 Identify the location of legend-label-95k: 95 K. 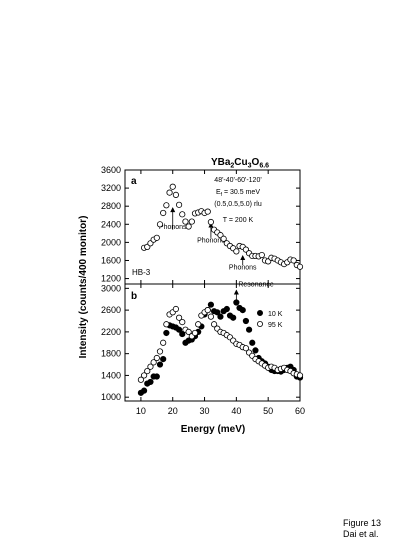
(275, 325).